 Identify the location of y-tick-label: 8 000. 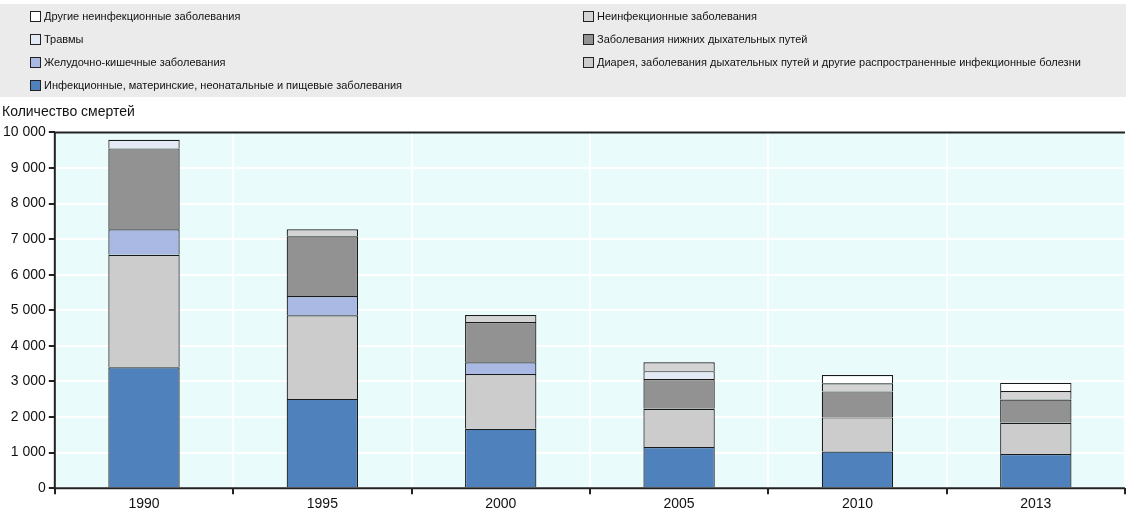
(28, 202).